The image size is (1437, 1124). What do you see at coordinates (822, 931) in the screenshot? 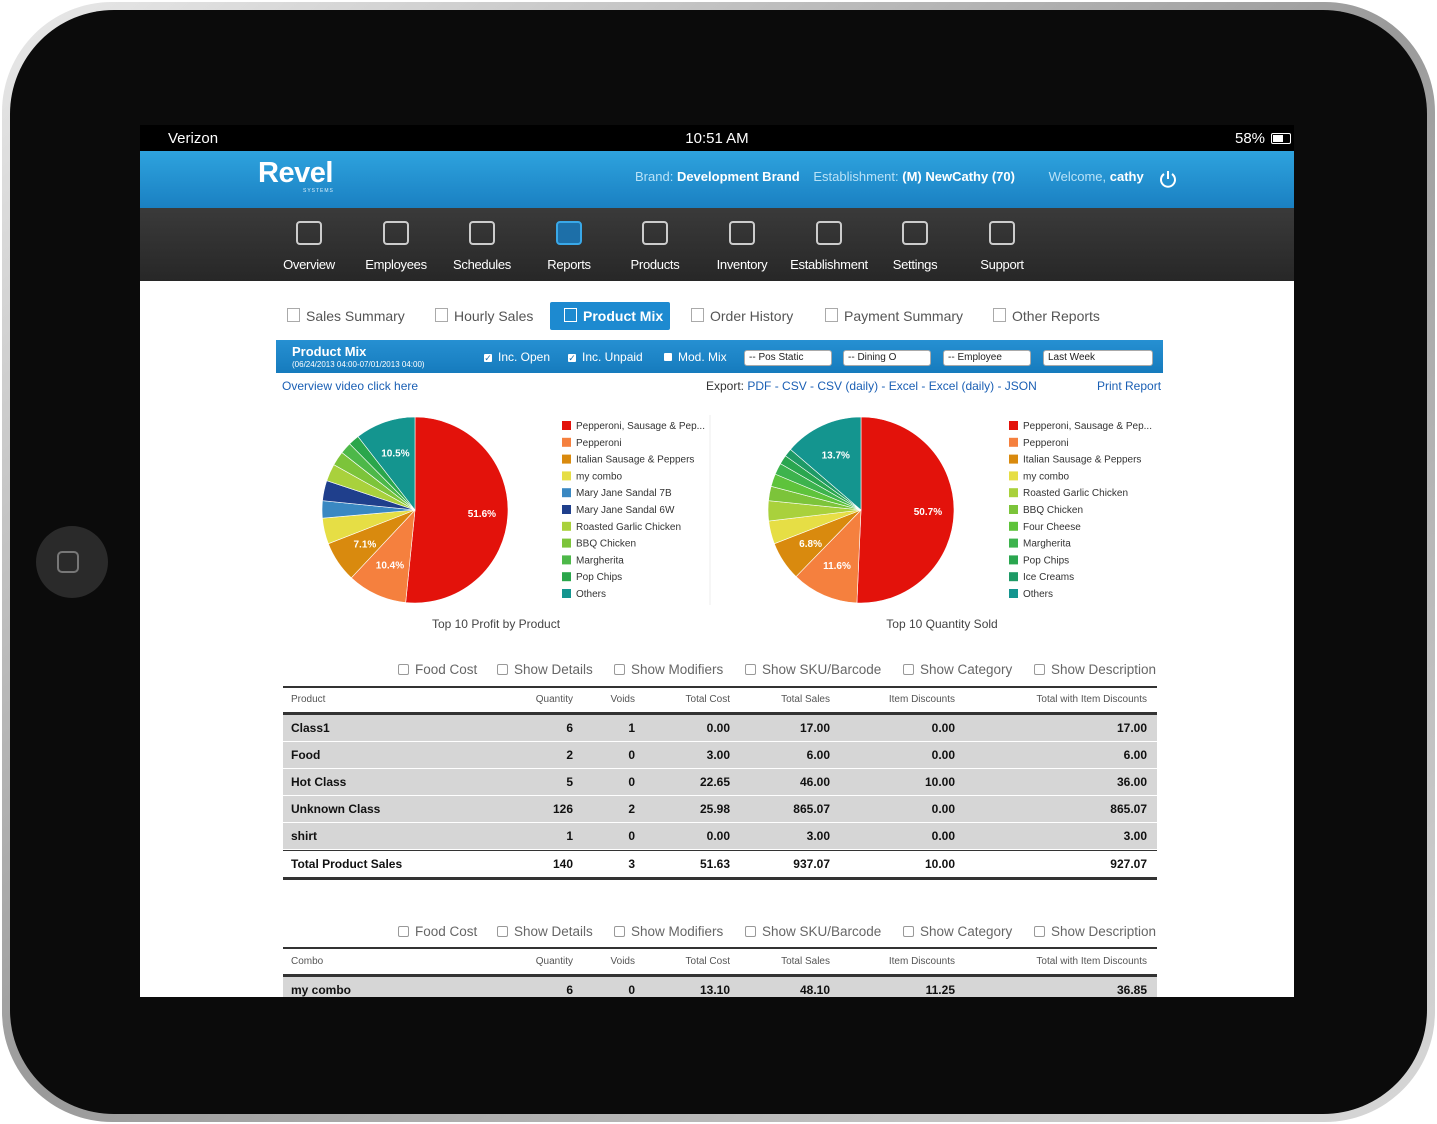
I see `filter-label: Show SKU/Barcode` at bounding box center [822, 931].